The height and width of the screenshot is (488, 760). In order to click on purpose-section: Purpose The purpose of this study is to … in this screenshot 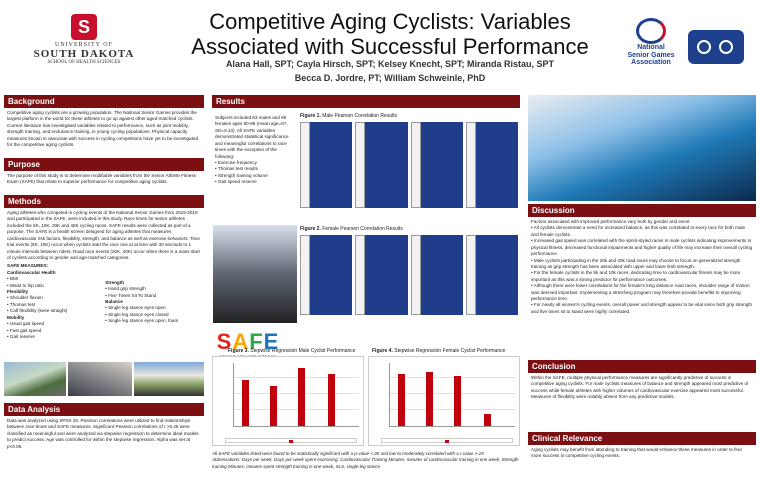, I will do `click(104, 173)`.